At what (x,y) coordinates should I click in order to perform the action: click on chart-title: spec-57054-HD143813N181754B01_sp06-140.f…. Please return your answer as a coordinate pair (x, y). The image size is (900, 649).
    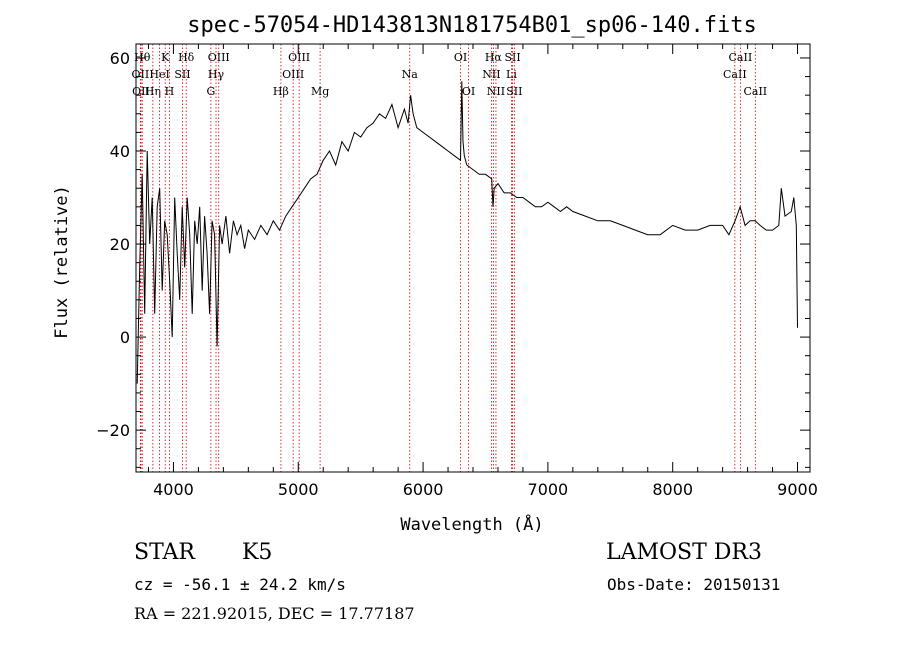
    Looking at the image, I should click on (472, 25).